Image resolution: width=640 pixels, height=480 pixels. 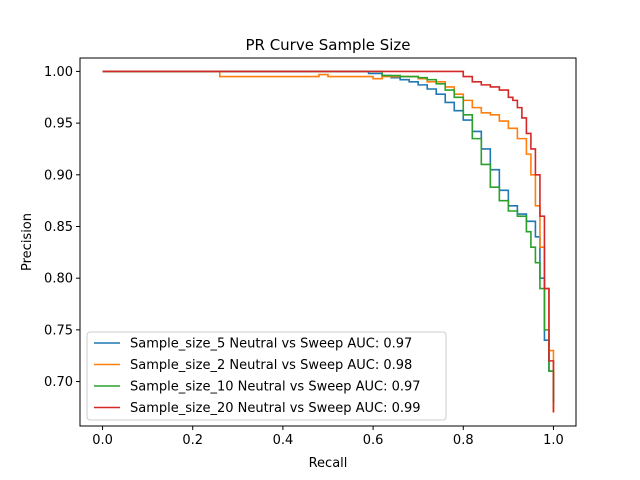 What do you see at coordinates (58, 382) in the screenshot?
I see `y-tick-label: 0.70` at bounding box center [58, 382].